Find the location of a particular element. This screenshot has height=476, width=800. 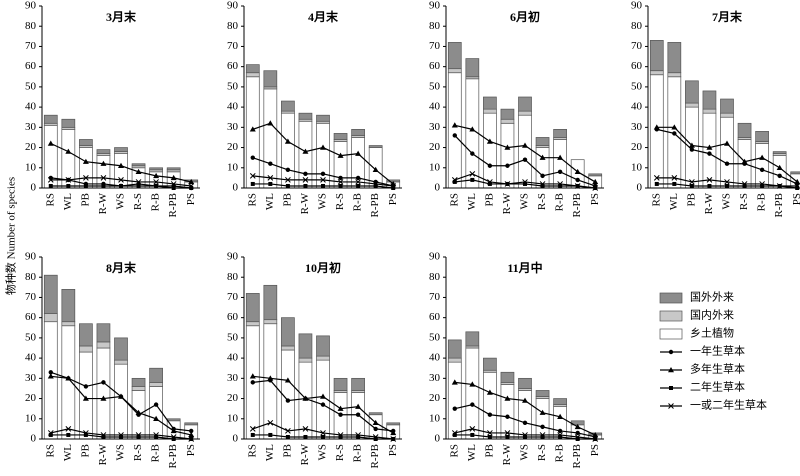

y-tick-label: 50 is located at coordinates (233, 337).